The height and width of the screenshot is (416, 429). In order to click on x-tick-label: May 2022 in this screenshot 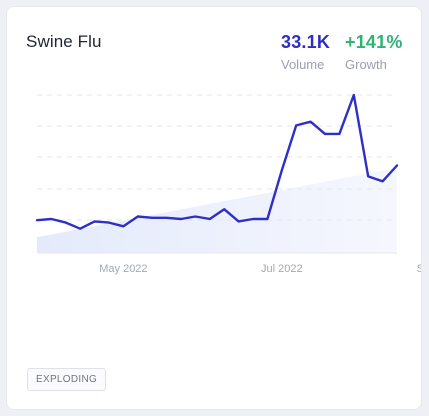, I will do `click(123, 269)`.